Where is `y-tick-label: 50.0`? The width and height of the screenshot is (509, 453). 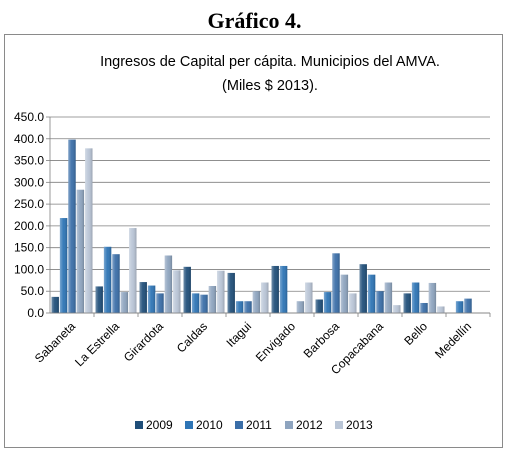
y-tick-label: 50.0 is located at coordinates (33, 291).